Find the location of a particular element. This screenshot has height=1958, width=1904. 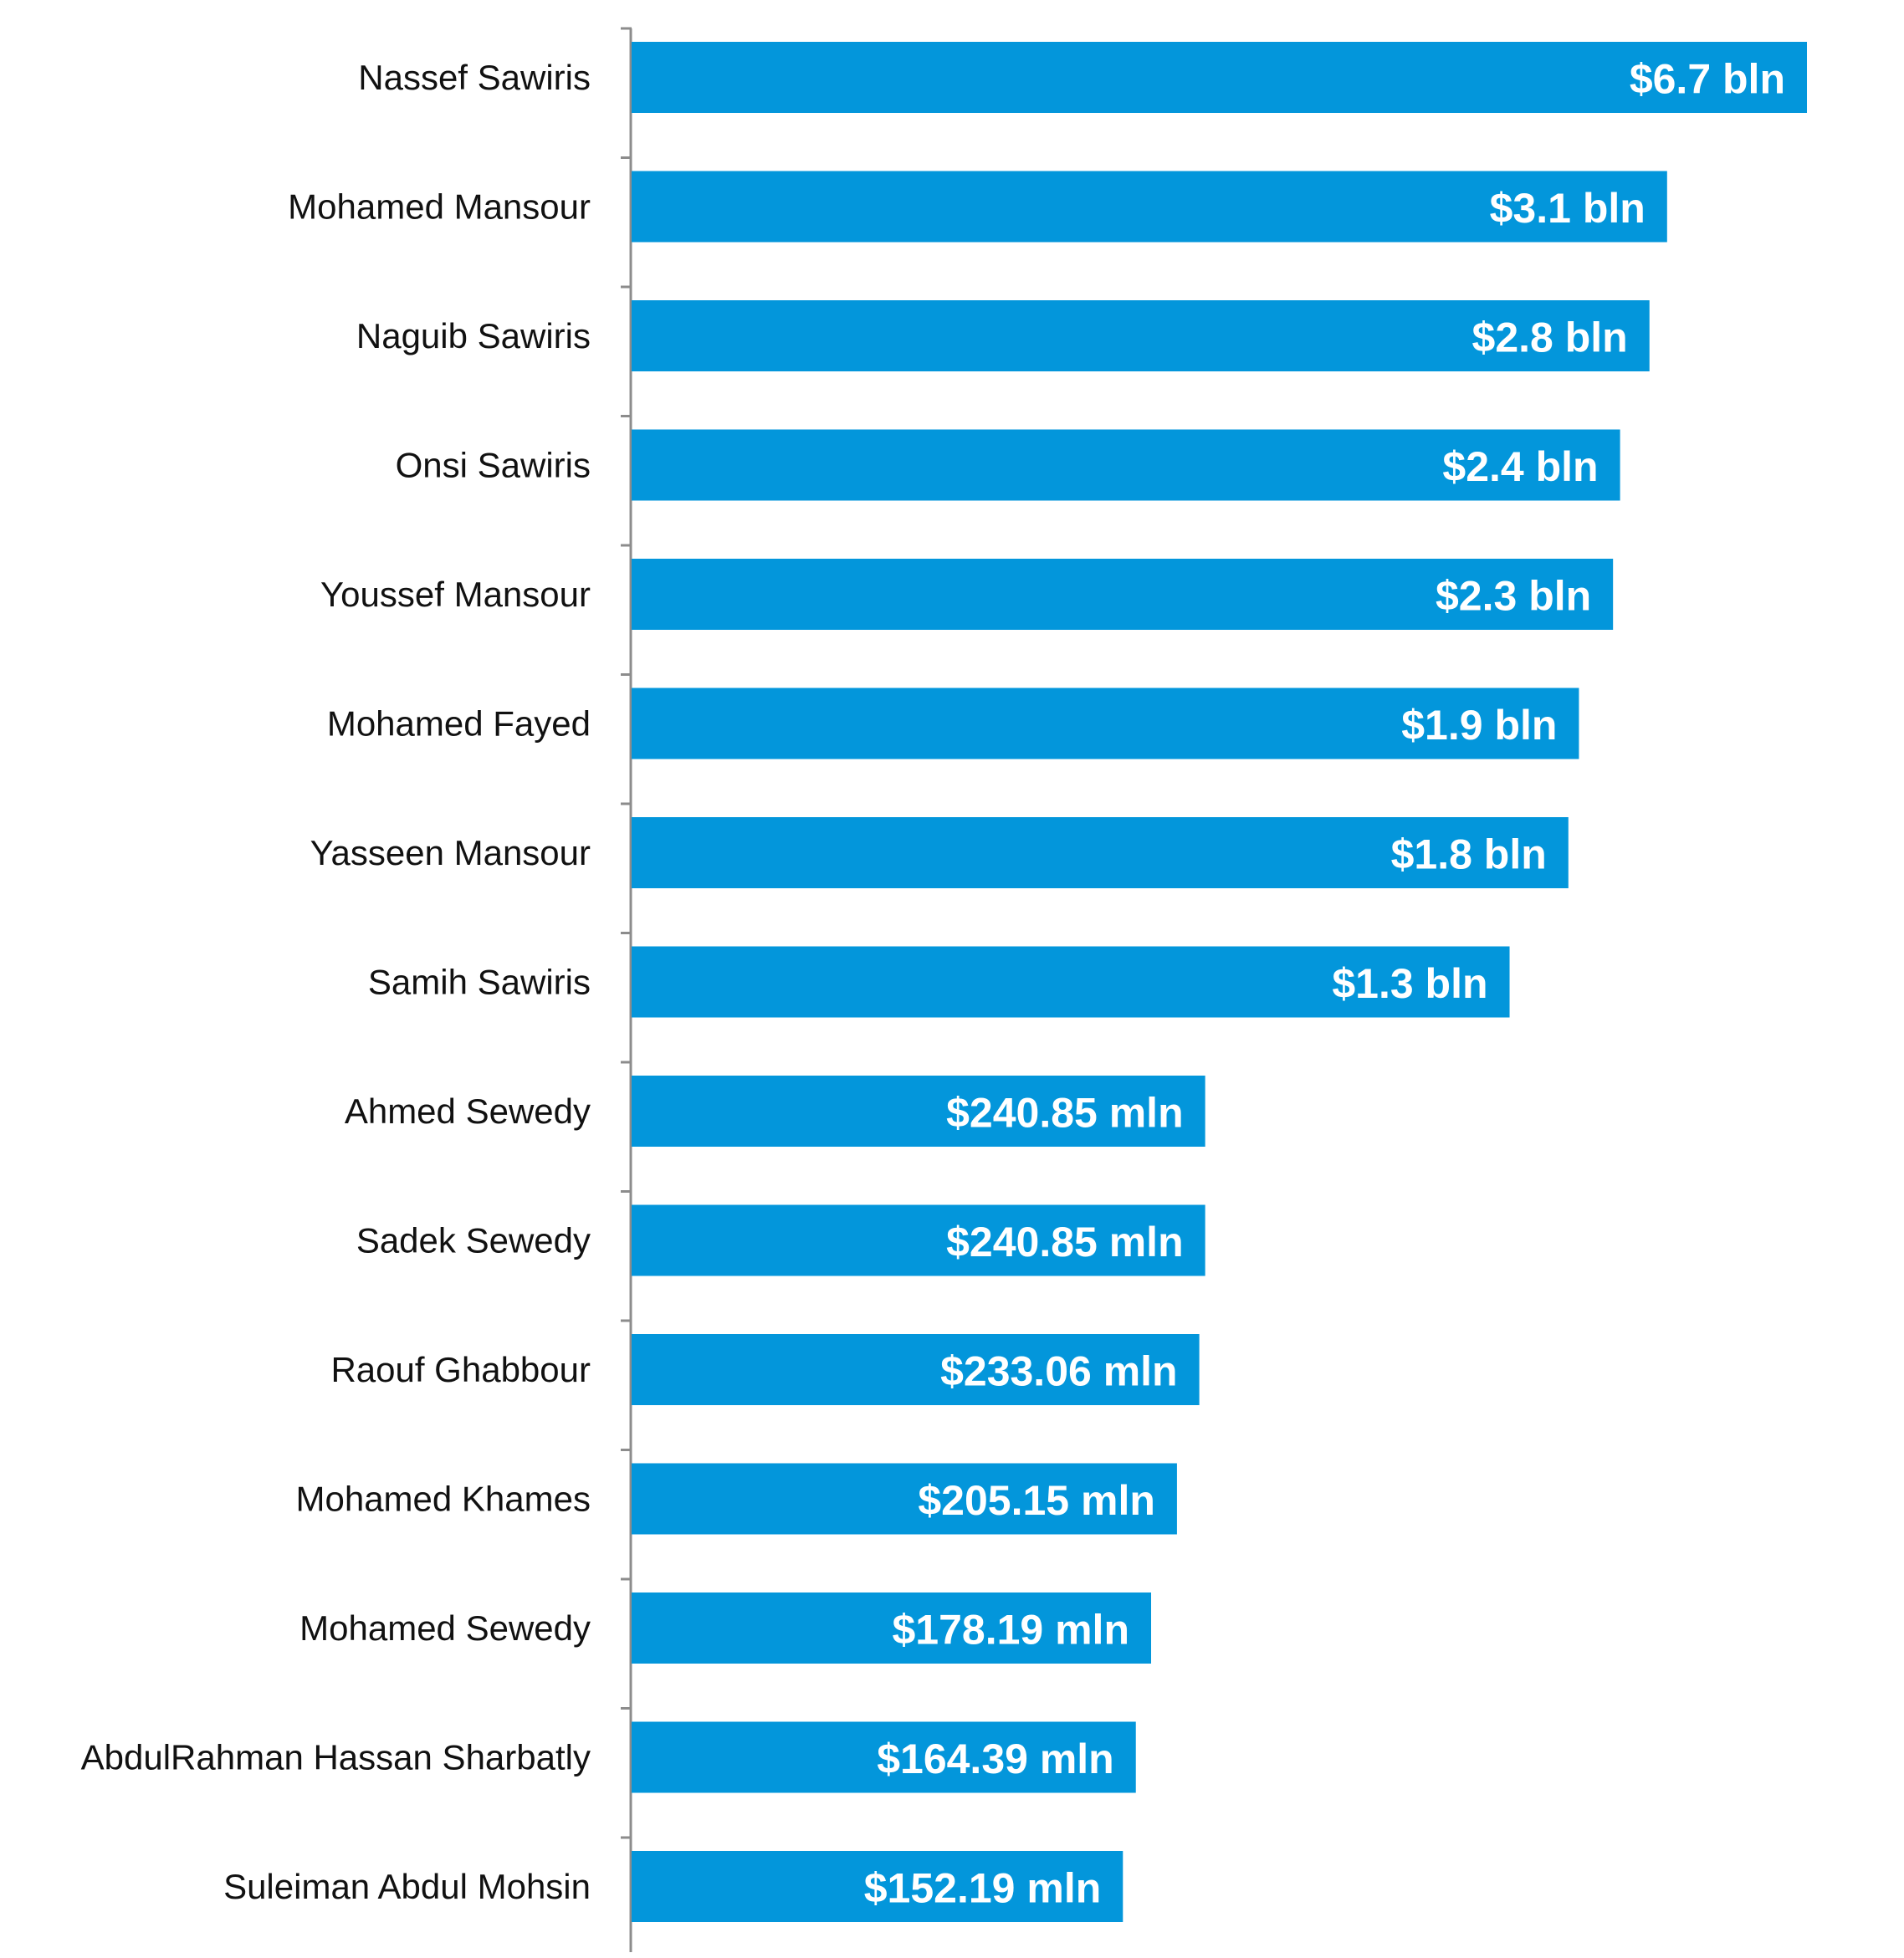

category-label: Suleiman Abdul Mohsin is located at coordinates (407, 1887).